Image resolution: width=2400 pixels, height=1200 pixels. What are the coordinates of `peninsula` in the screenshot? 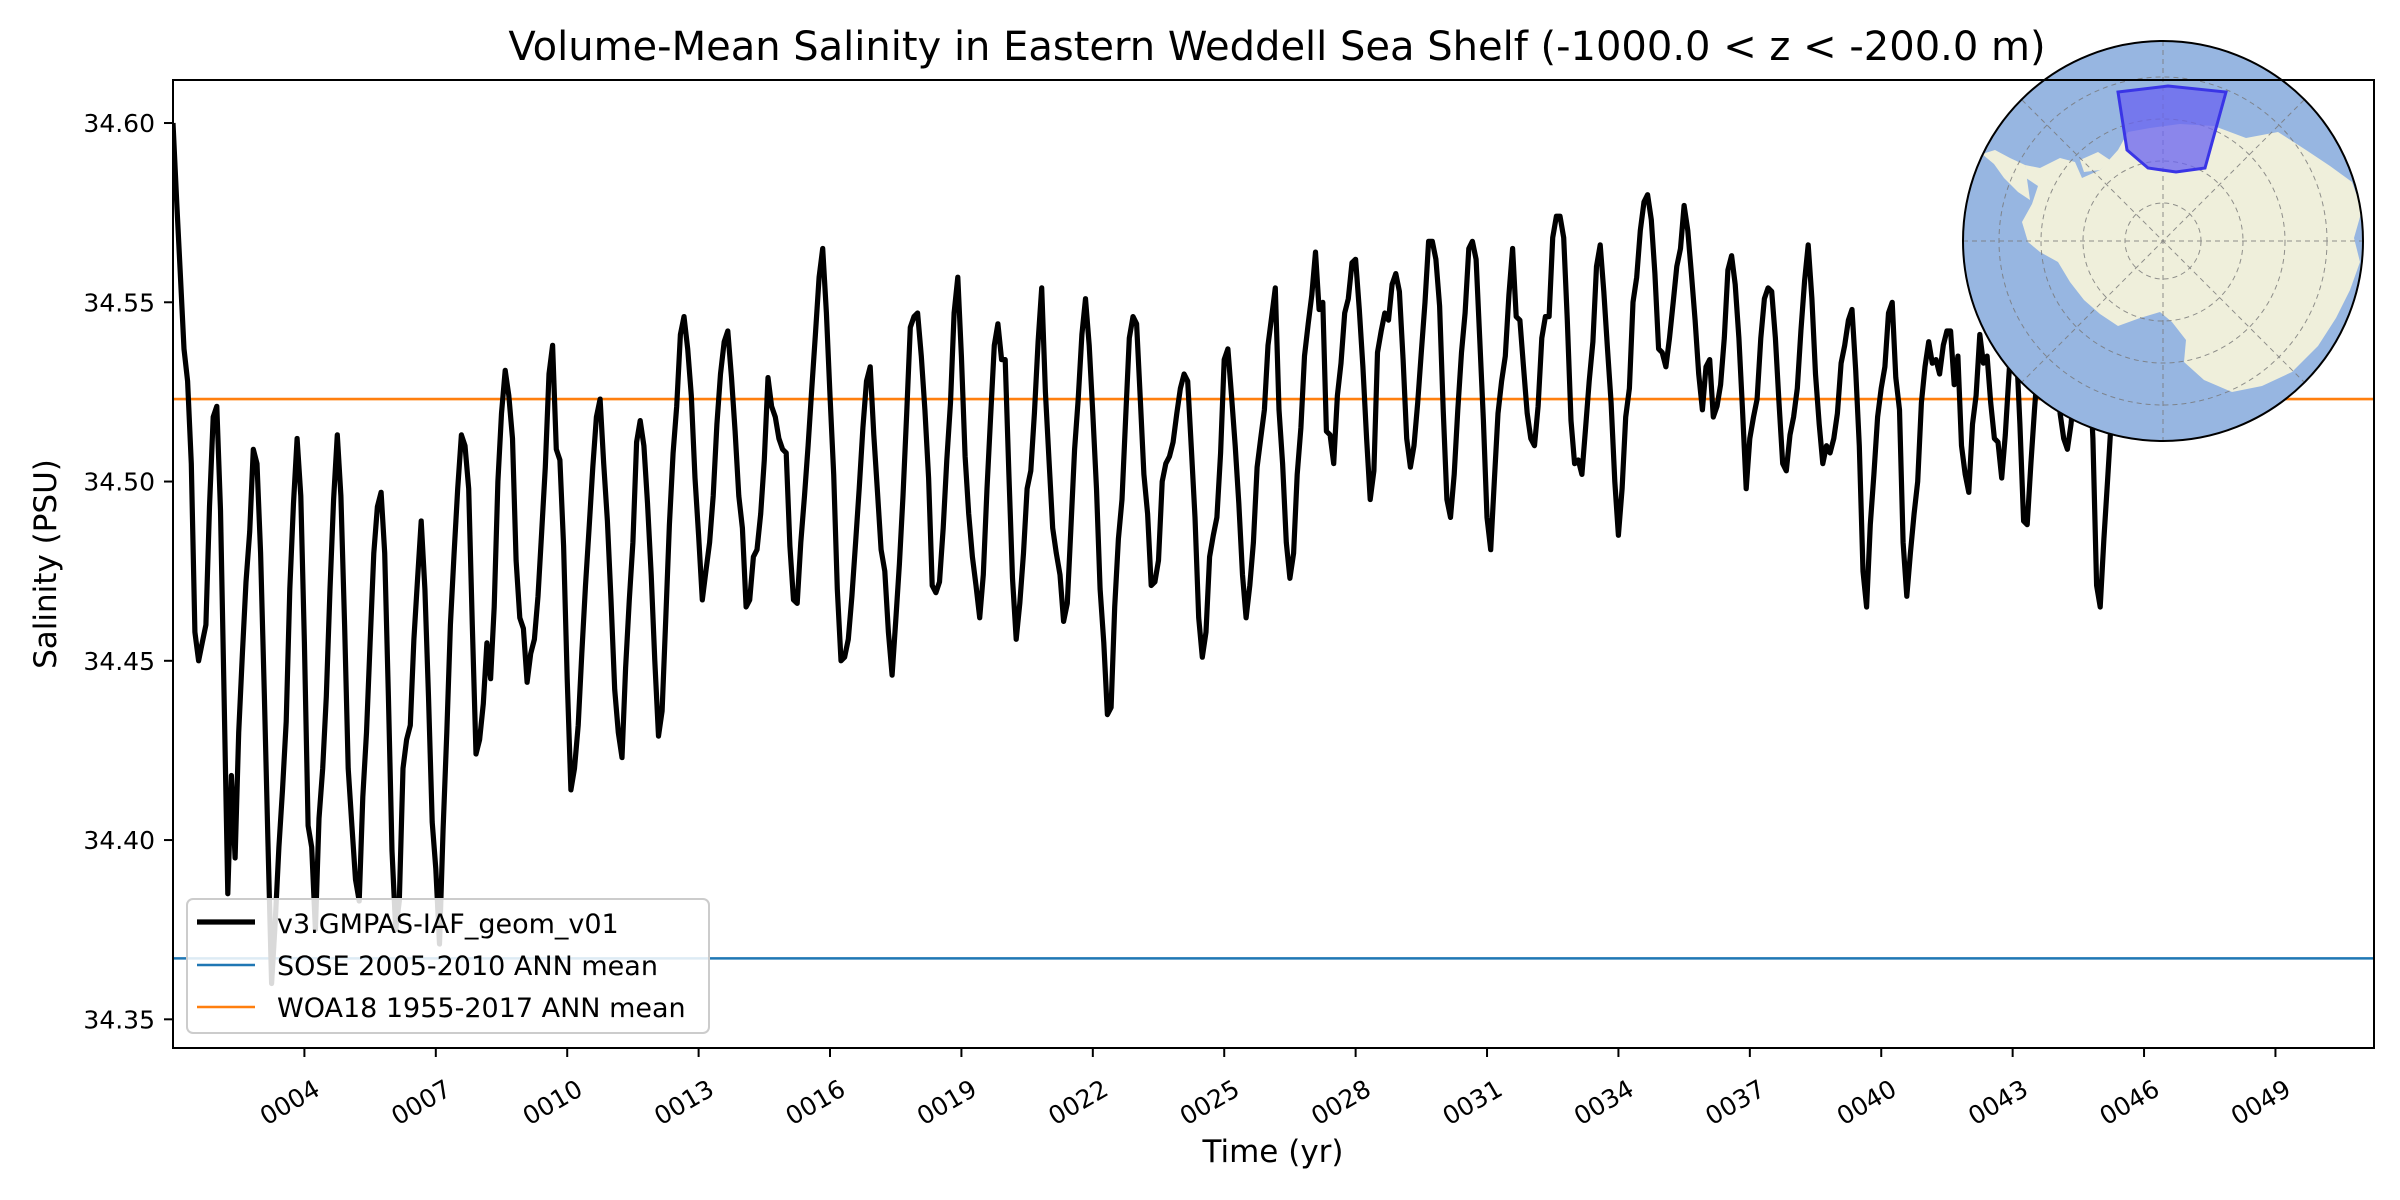 It's located at (2006, 175).